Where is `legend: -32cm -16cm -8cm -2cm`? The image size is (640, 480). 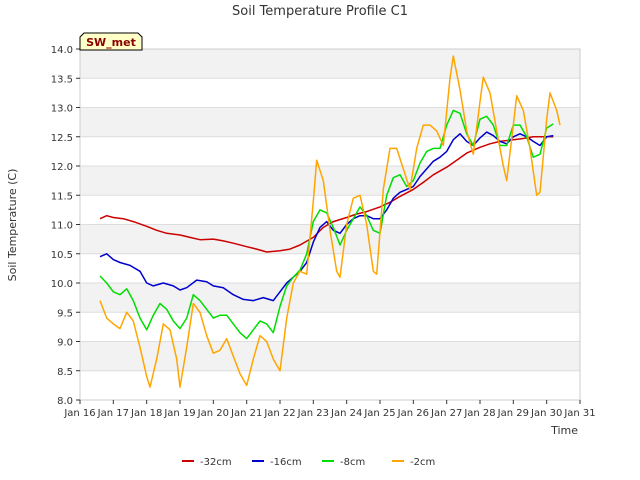 legend: -32cm -16cm -8cm -2cm is located at coordinates (308, 462).